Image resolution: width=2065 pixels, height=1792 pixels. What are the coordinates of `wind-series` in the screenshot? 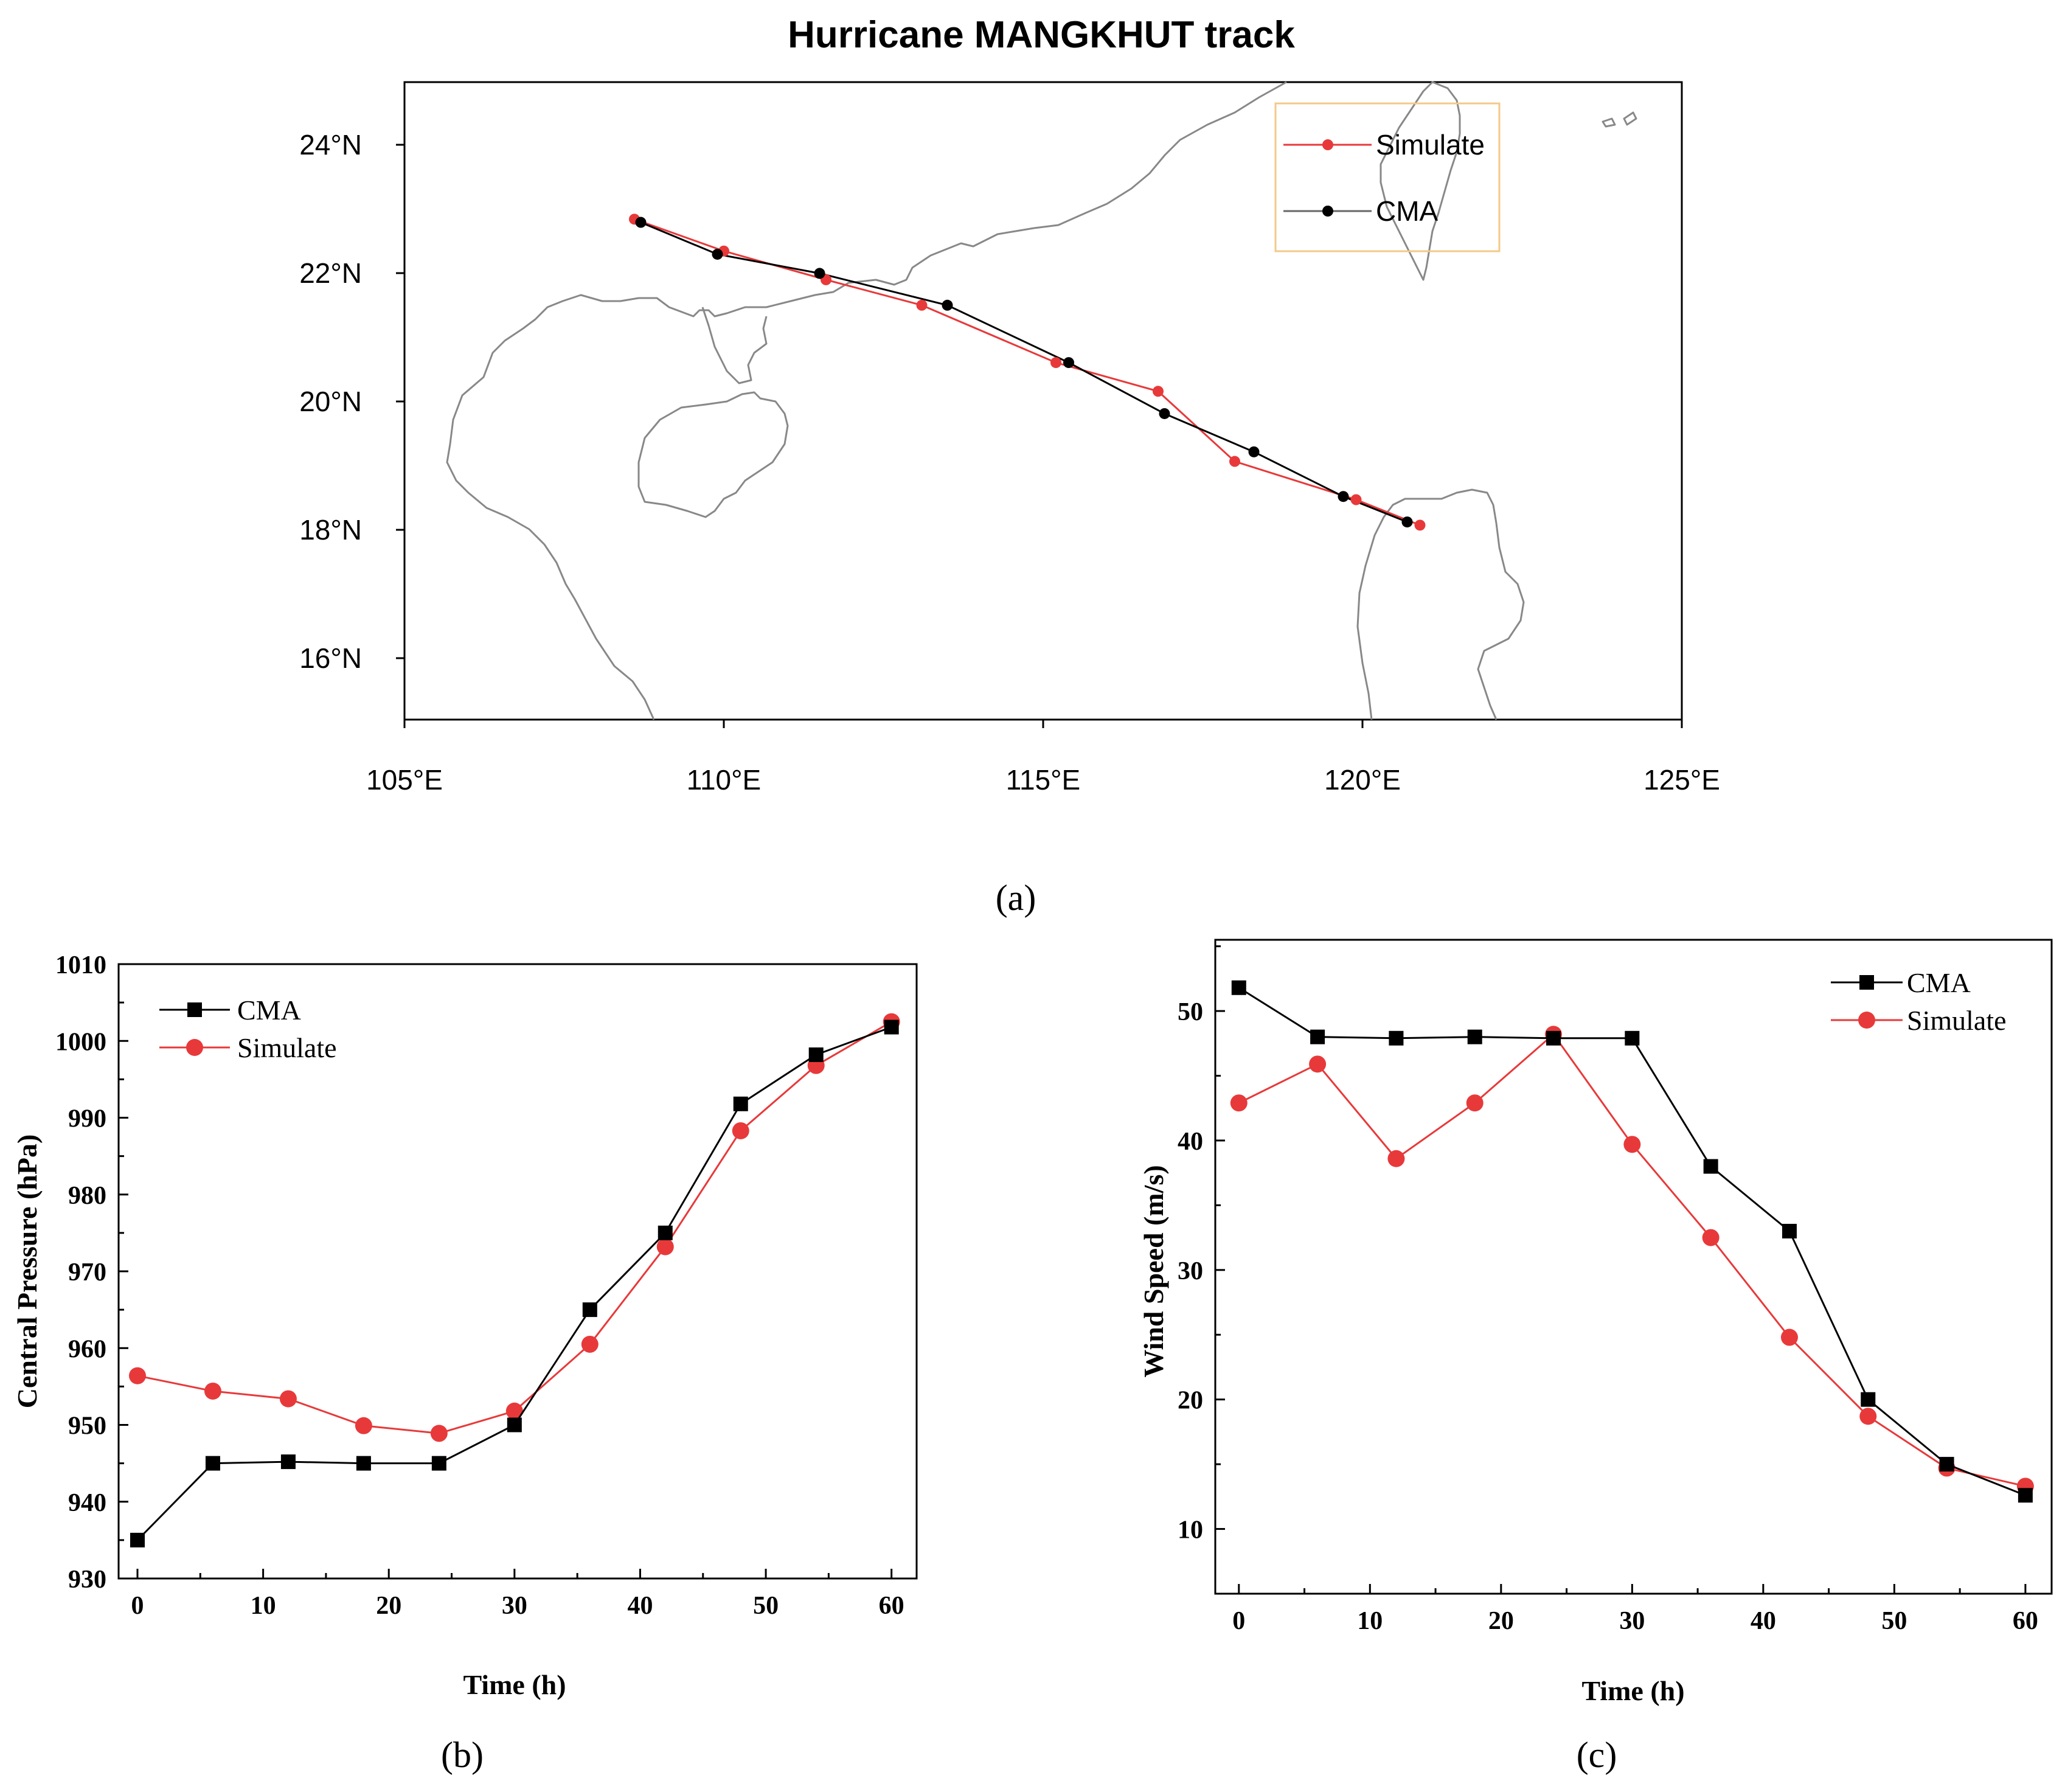 It's located at (1632, 1241).